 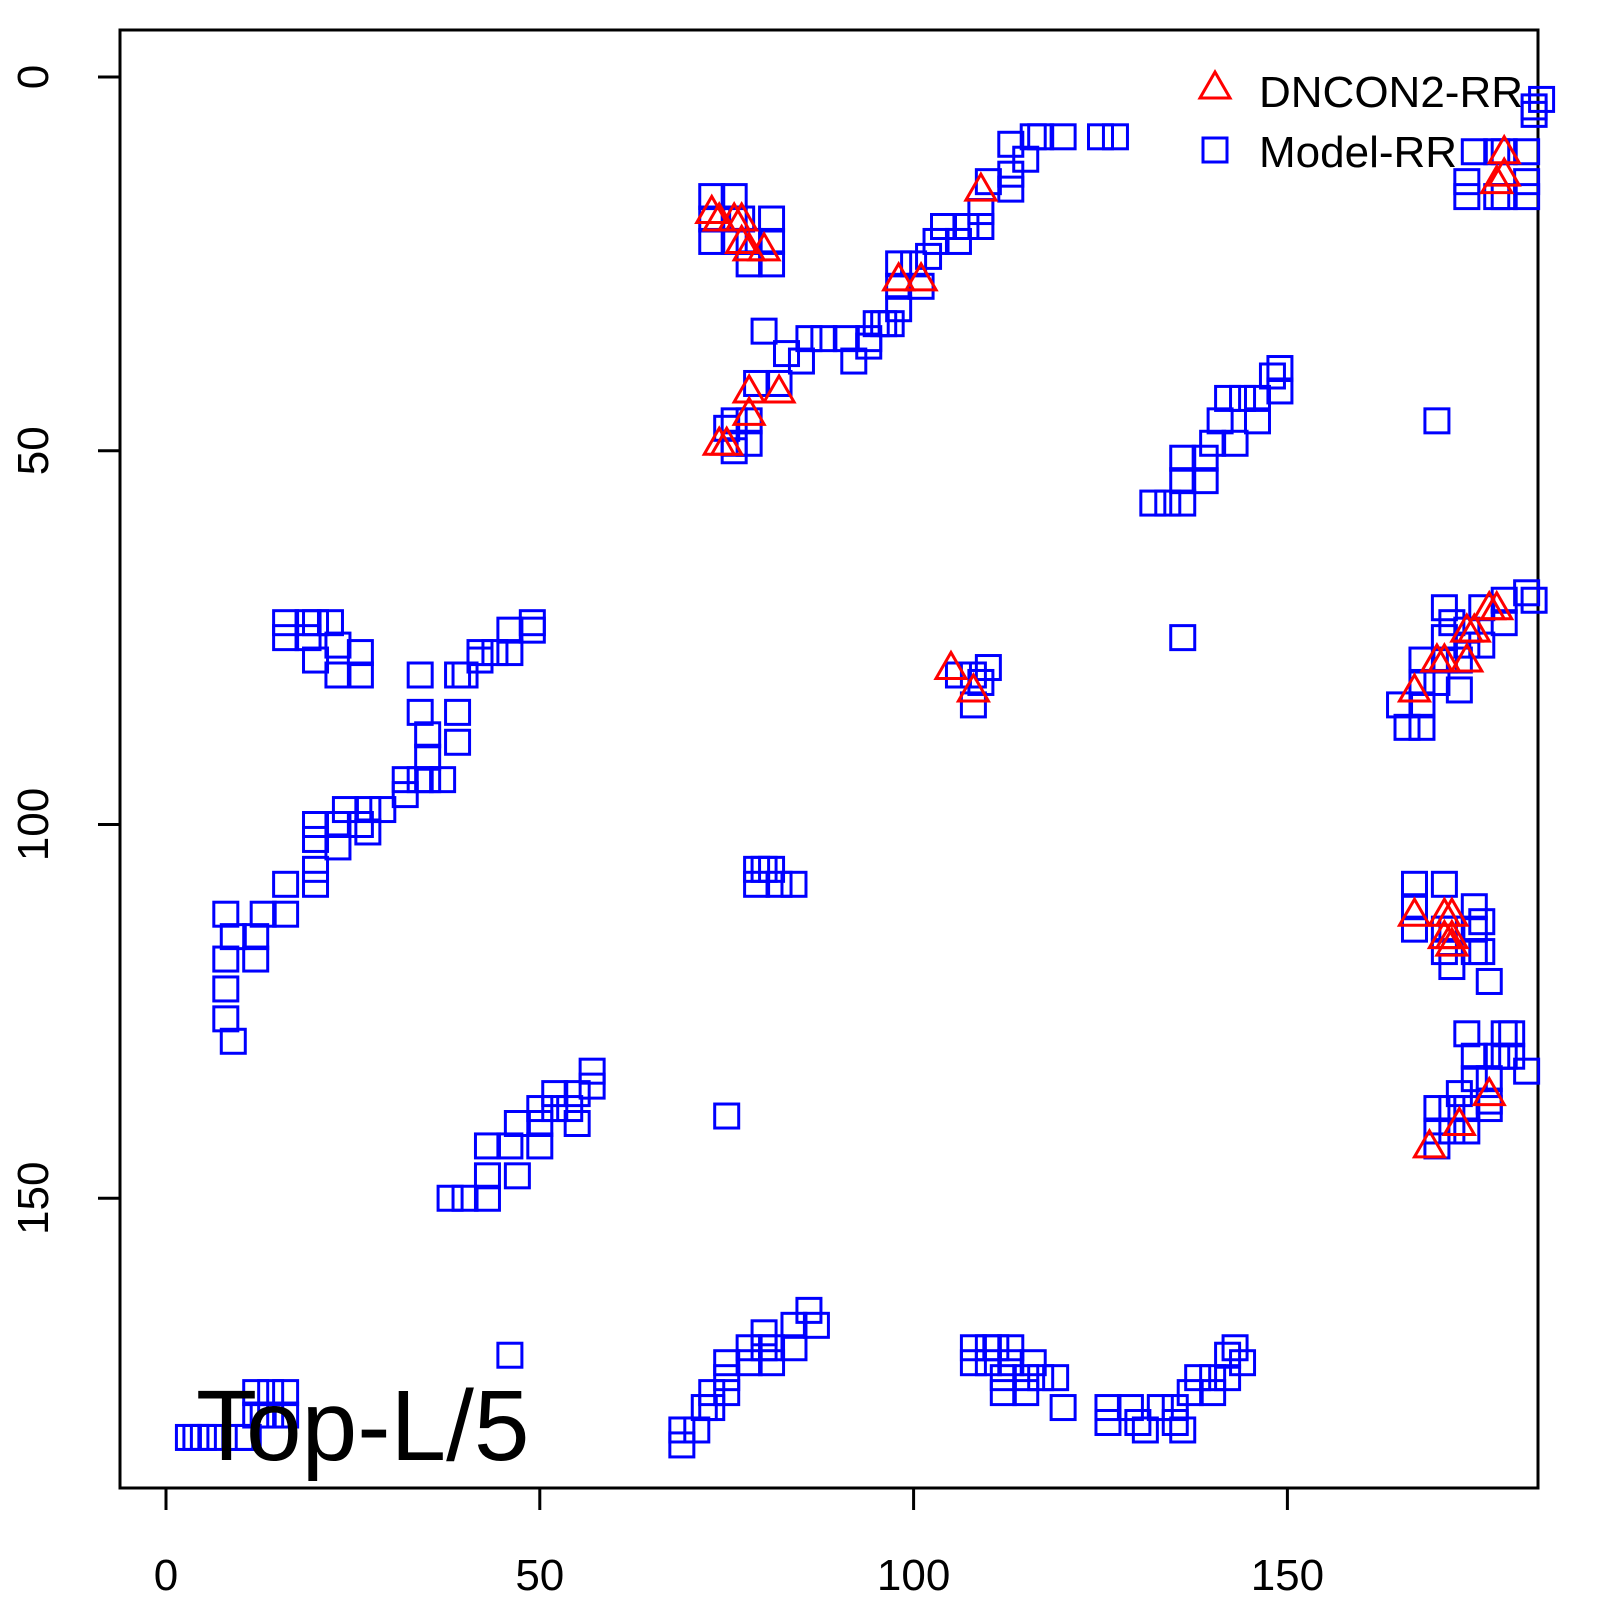 I want to click on legend-triangle-marker, so click(x=1215, y=84).